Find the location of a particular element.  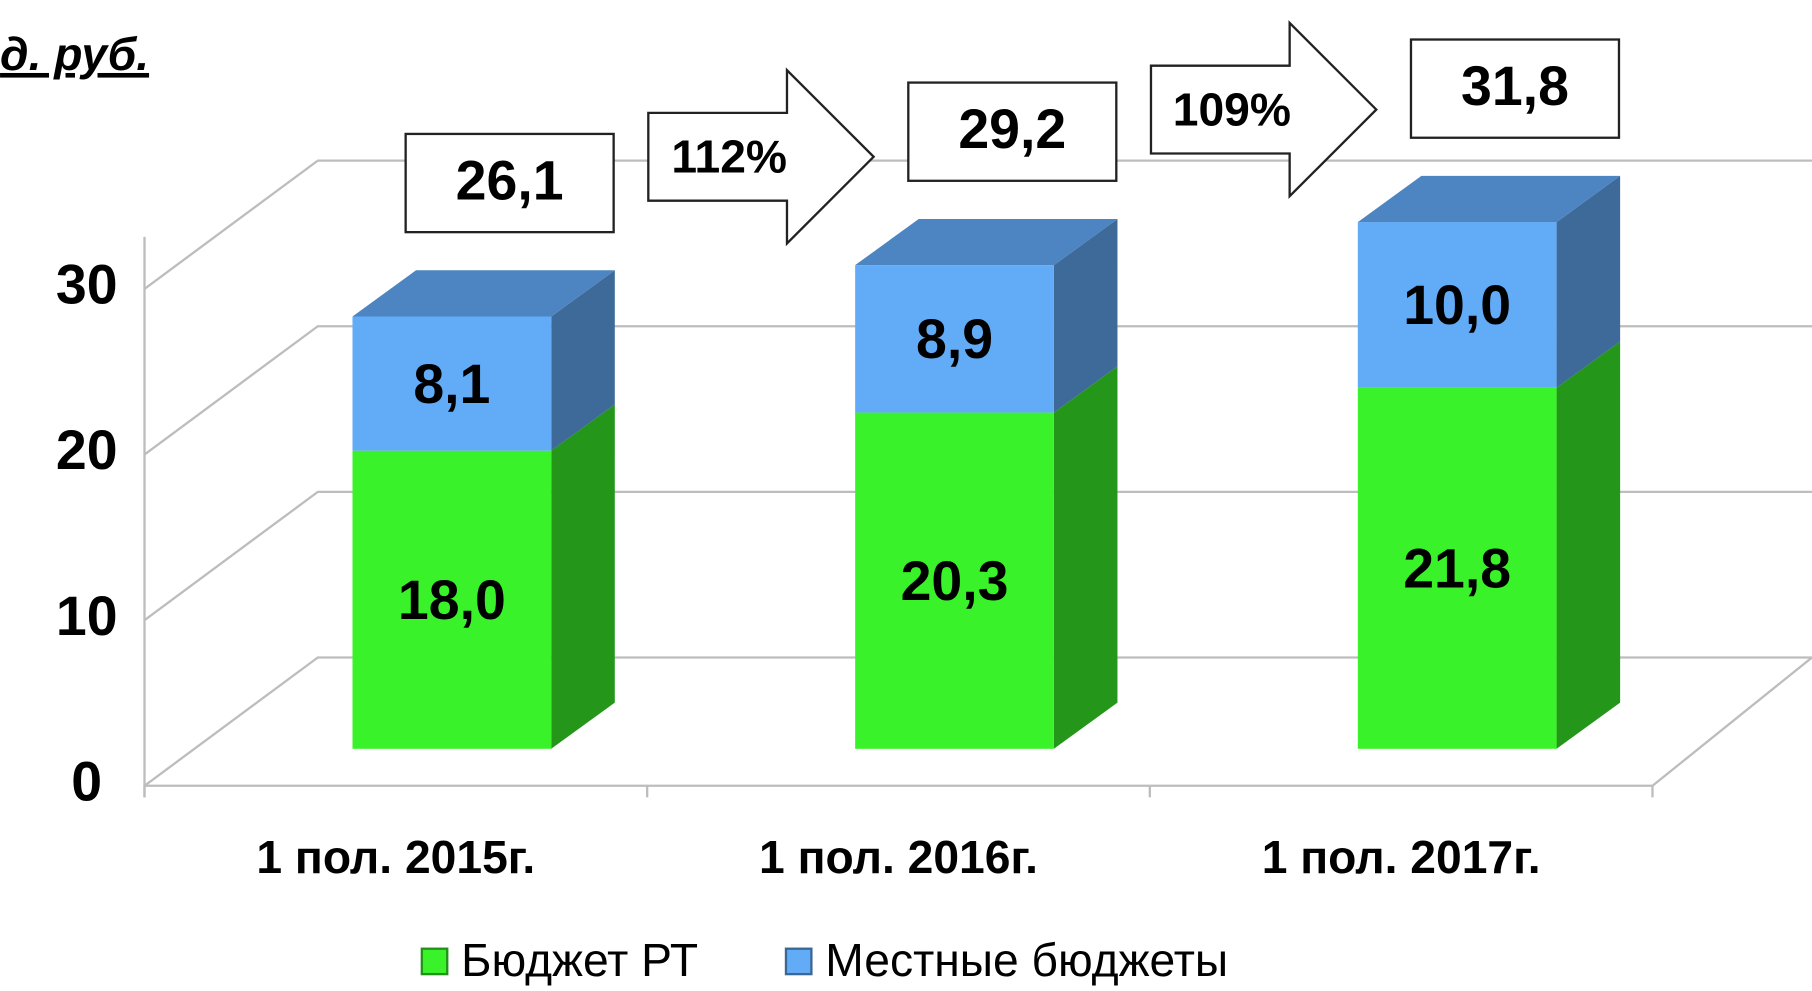

value-label: 18,0 is located at coordinates (452, 600).